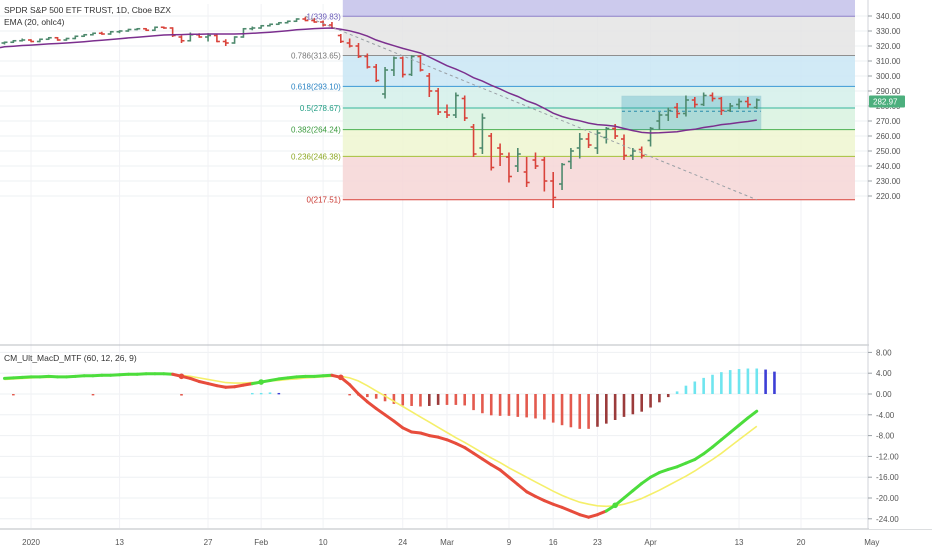 The image size is (932, 550). I want to click on indicator-tick-label: -16.00, so click(887, 477).